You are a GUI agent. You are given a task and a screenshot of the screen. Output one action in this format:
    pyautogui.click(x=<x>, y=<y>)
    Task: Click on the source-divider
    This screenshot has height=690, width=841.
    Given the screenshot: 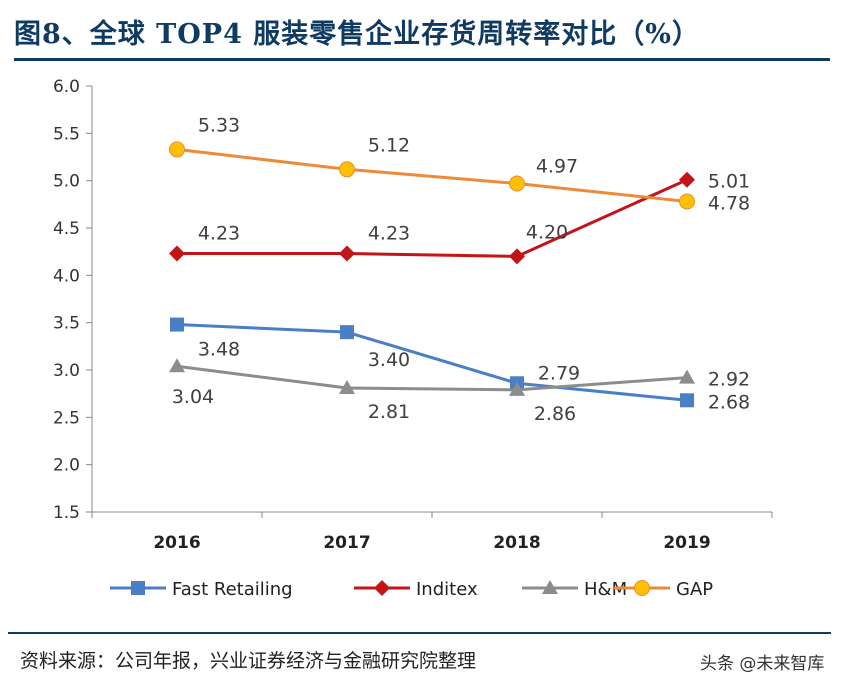 What is the action you would take?
    pyautogui.click(x=419, y=633)
    